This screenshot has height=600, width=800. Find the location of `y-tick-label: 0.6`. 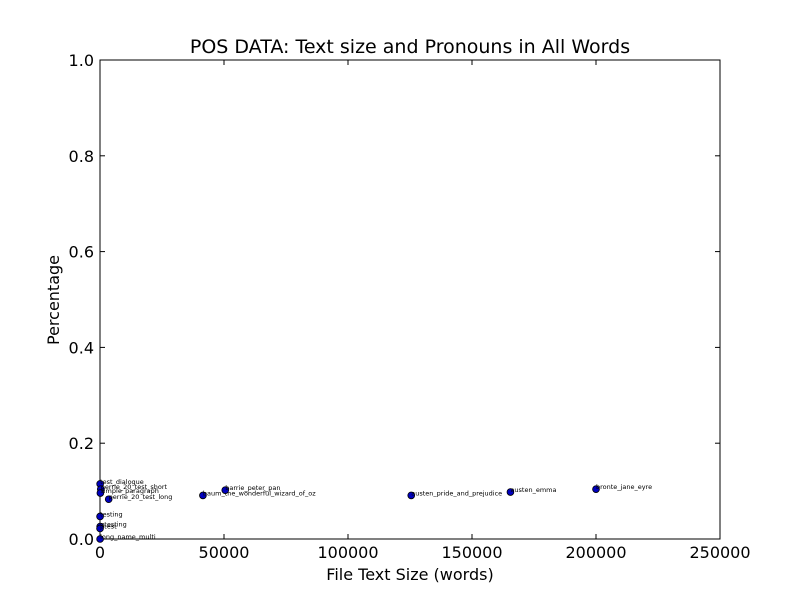

y-tick-label: 0.6 is located at coordinates (81, 252).